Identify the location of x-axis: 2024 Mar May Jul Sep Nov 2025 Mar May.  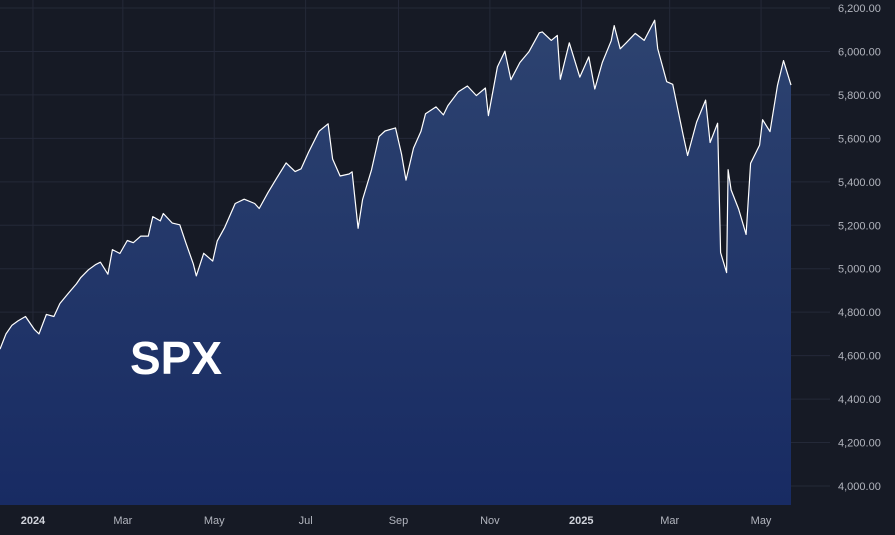
(396, 521).